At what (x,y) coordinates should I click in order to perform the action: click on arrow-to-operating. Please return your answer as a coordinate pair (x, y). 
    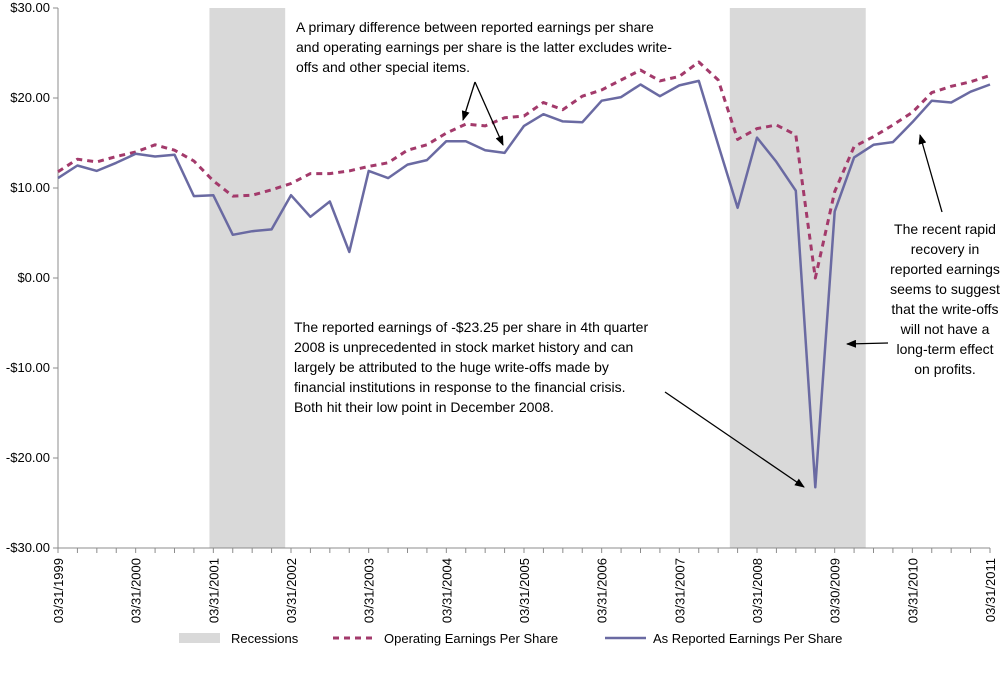
    Looking at the image, I should click on (468, 101).